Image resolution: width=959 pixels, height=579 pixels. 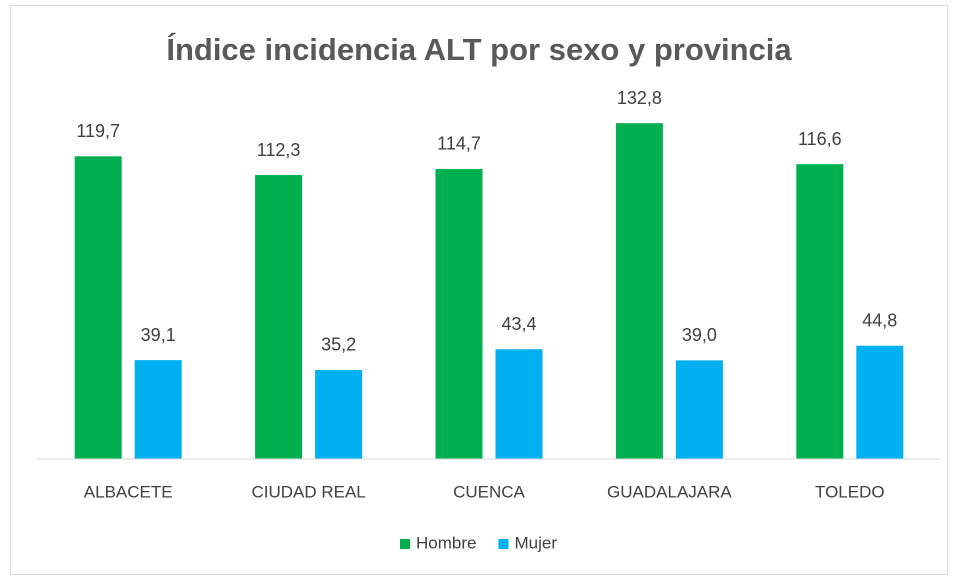 I want to click on x-tick-label: TOLEDO, so click(x=850, y=491).